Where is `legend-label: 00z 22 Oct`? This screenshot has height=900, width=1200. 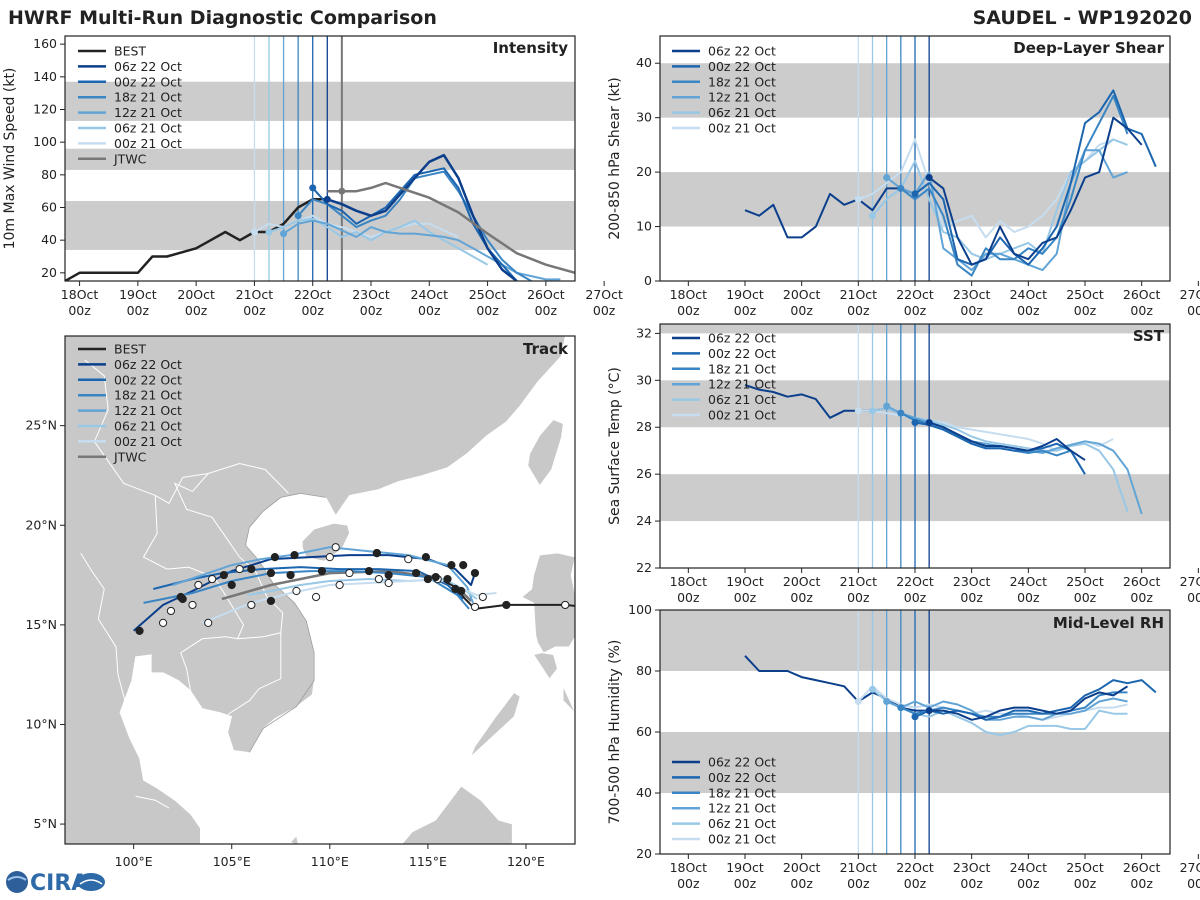
legend-label: 00z 22 Oct is located at coordinates (148, 379).